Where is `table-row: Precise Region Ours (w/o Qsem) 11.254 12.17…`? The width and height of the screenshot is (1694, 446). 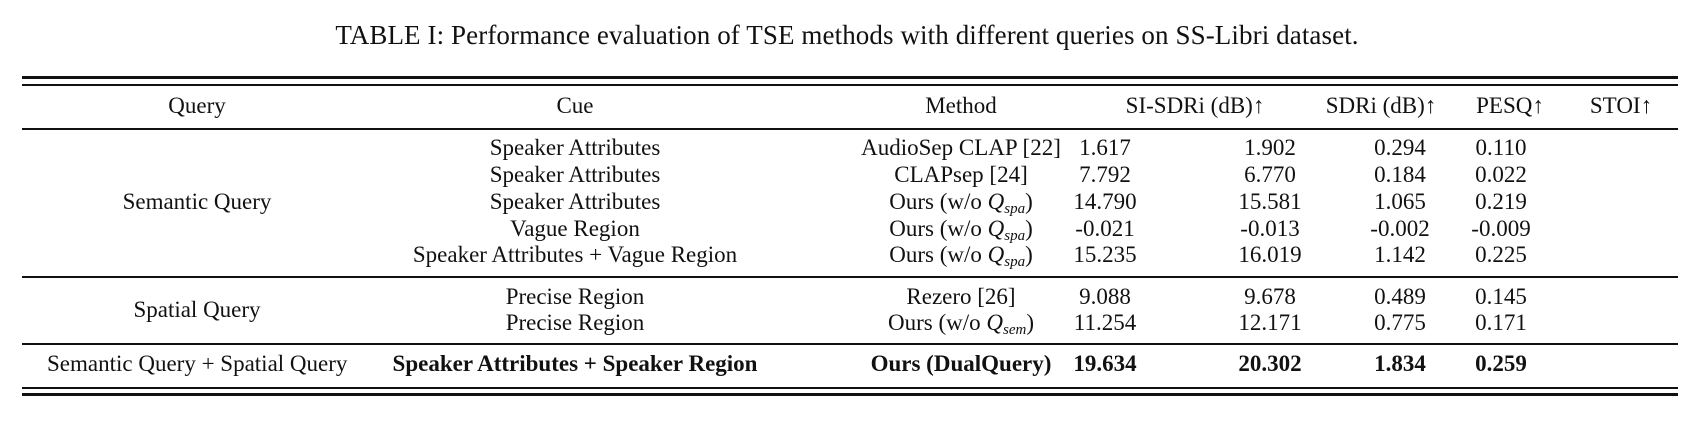 table-row: Precise Region Ours (w/o Qsem) 11.254 12.17… is located at coordinates (847, 324).